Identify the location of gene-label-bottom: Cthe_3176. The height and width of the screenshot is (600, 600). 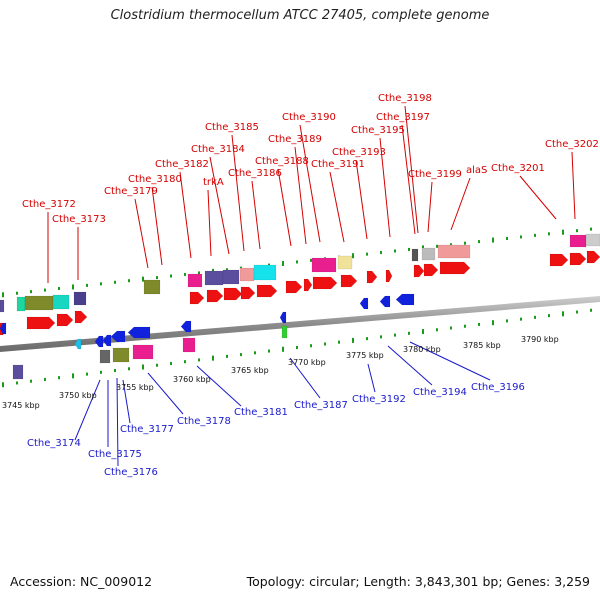
(131, 472).